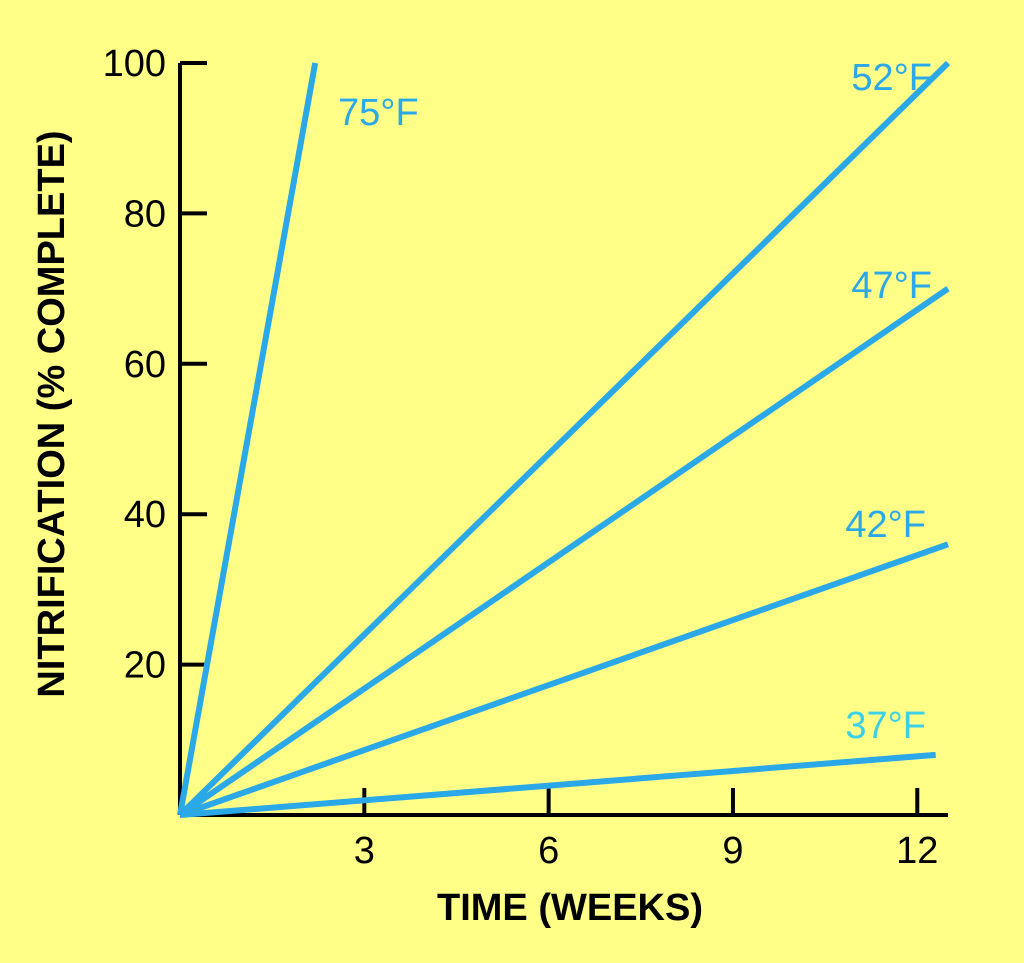 This screenshot has width=1024, height=963. I want to click on y-tick-label: 60, so click(145, 365).